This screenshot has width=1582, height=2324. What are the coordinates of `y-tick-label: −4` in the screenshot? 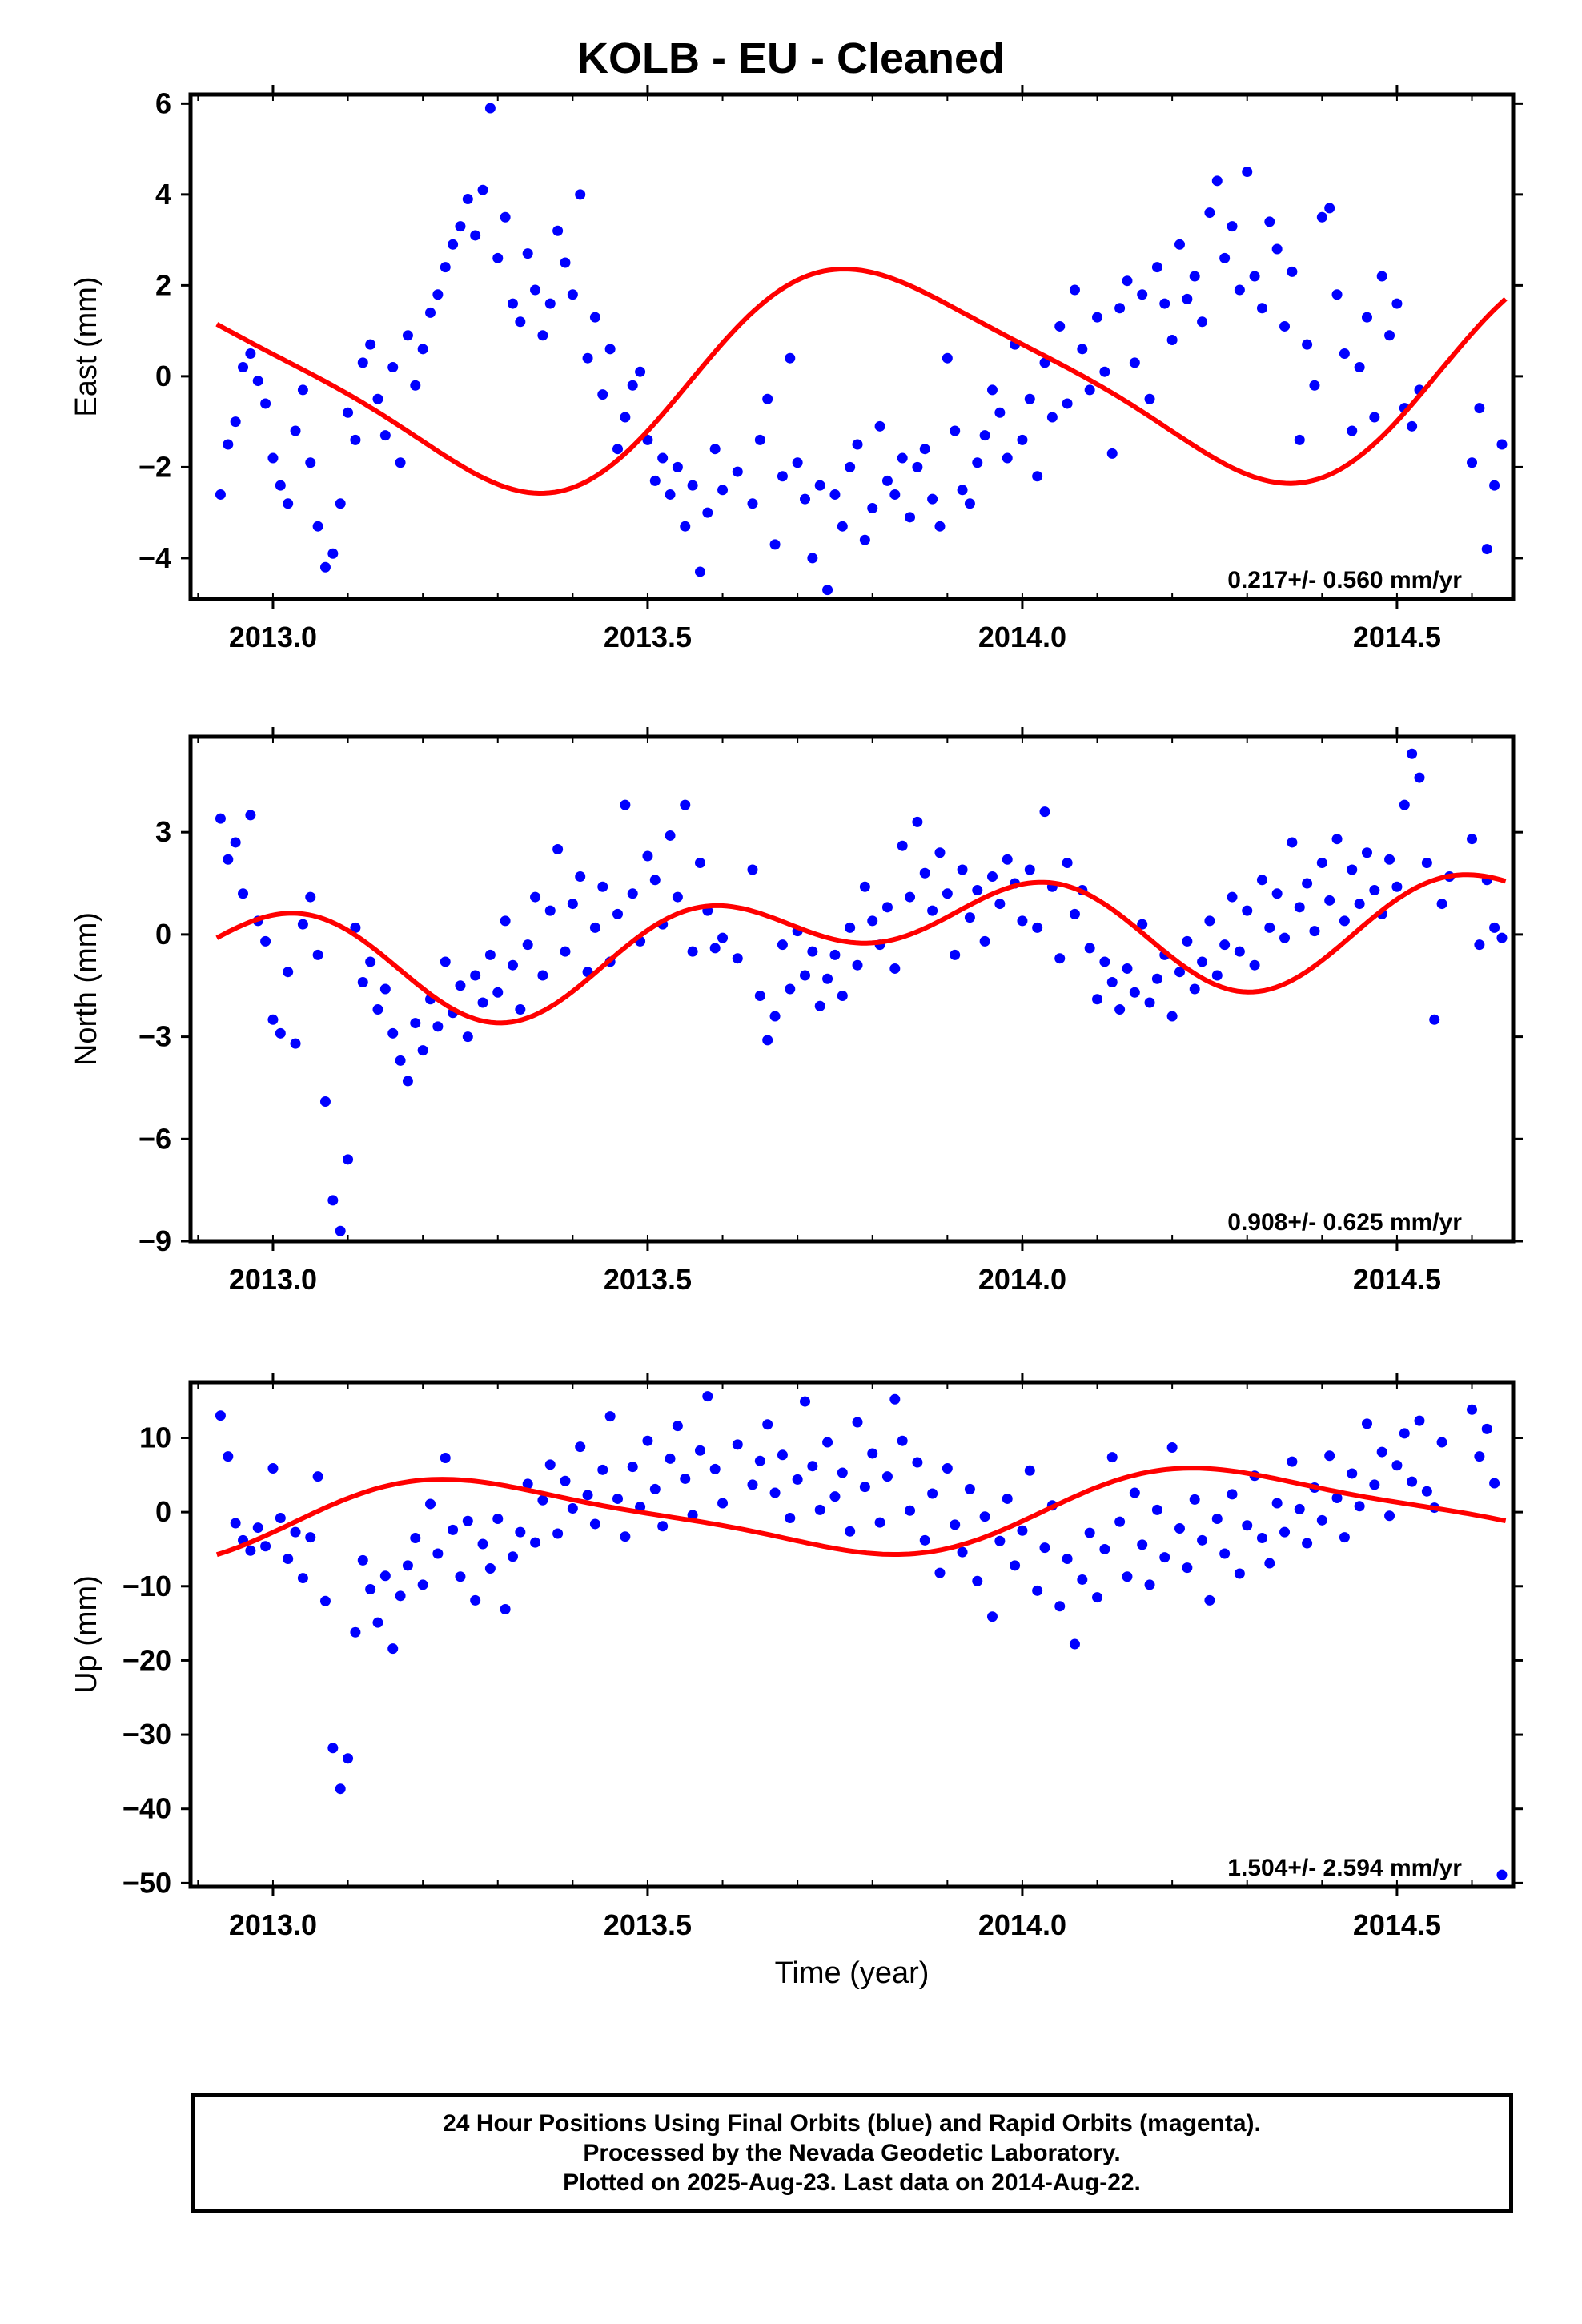 It's located at (155, 557).